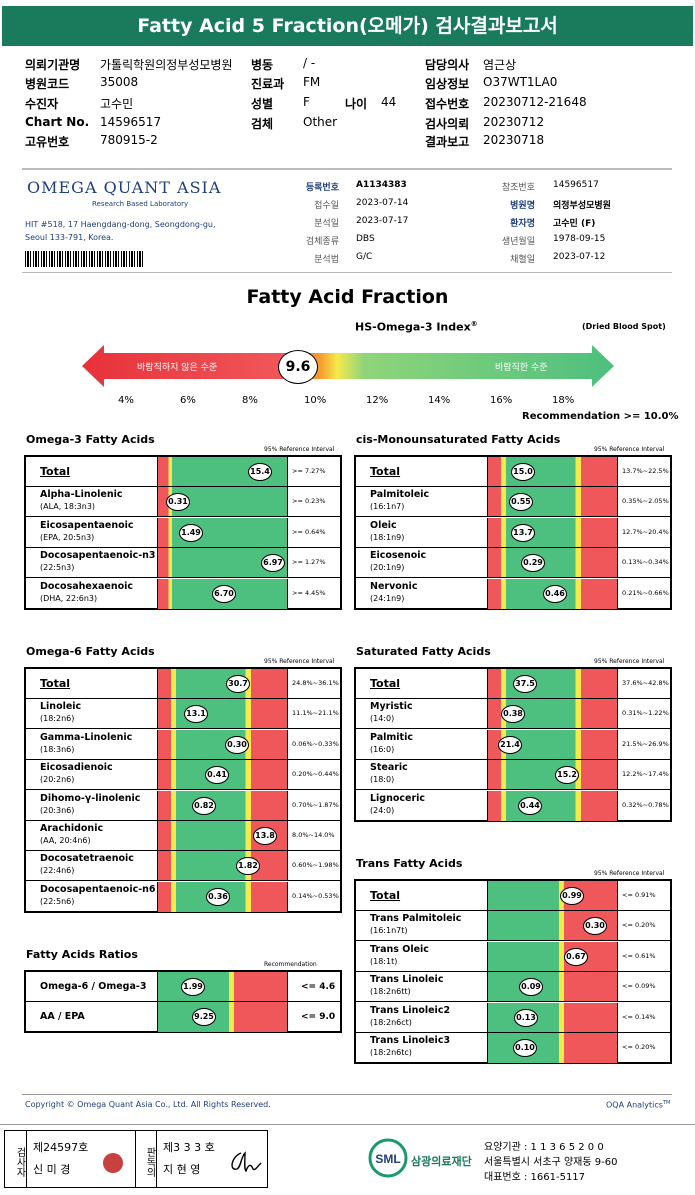 Image resolution: width=695 pixels, height=1195 pixels. I want to click on row-bar: 0.09, so click(552, 986).